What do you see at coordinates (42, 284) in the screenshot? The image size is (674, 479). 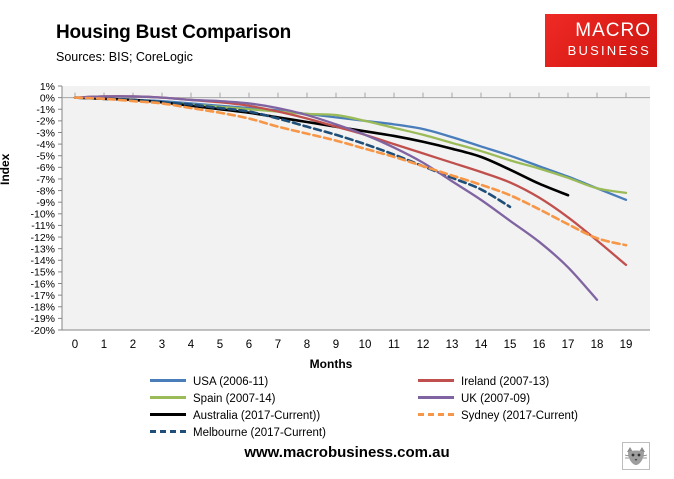 I see `y-axis-tick-label: -16%` at bounding box center [42, 284].